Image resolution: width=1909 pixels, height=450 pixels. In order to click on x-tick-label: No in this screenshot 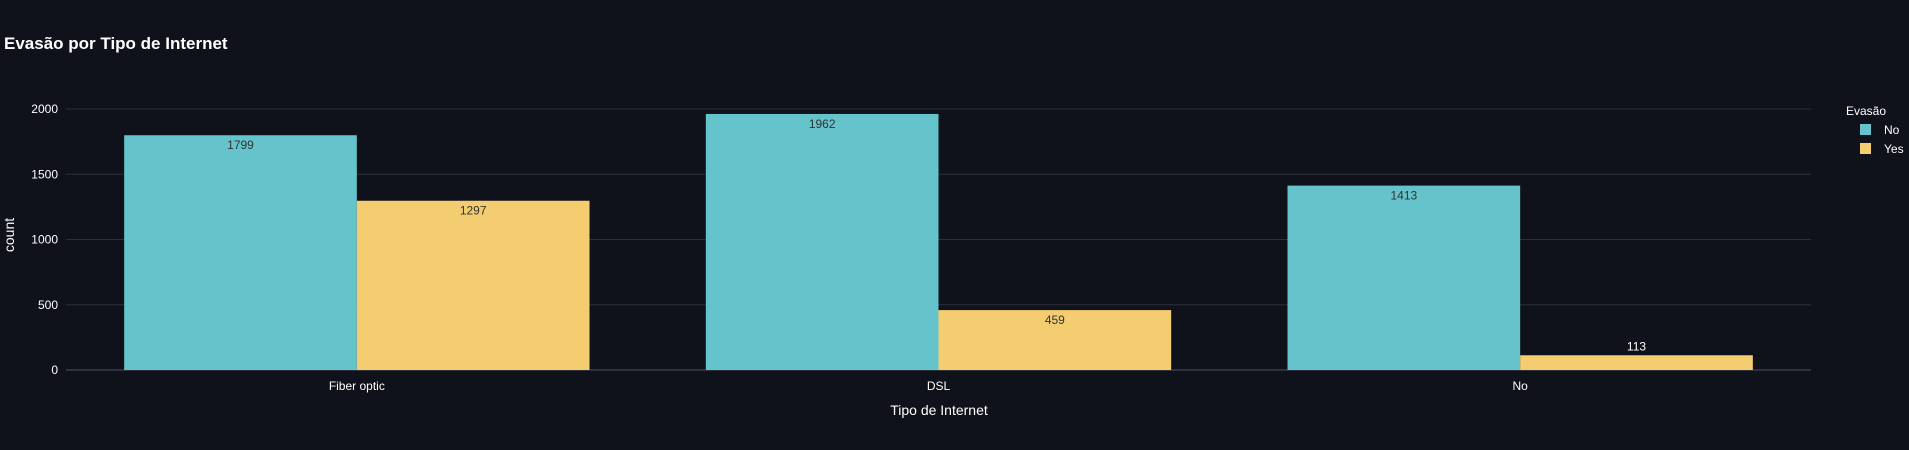, I will do `click(1520, 386)`.